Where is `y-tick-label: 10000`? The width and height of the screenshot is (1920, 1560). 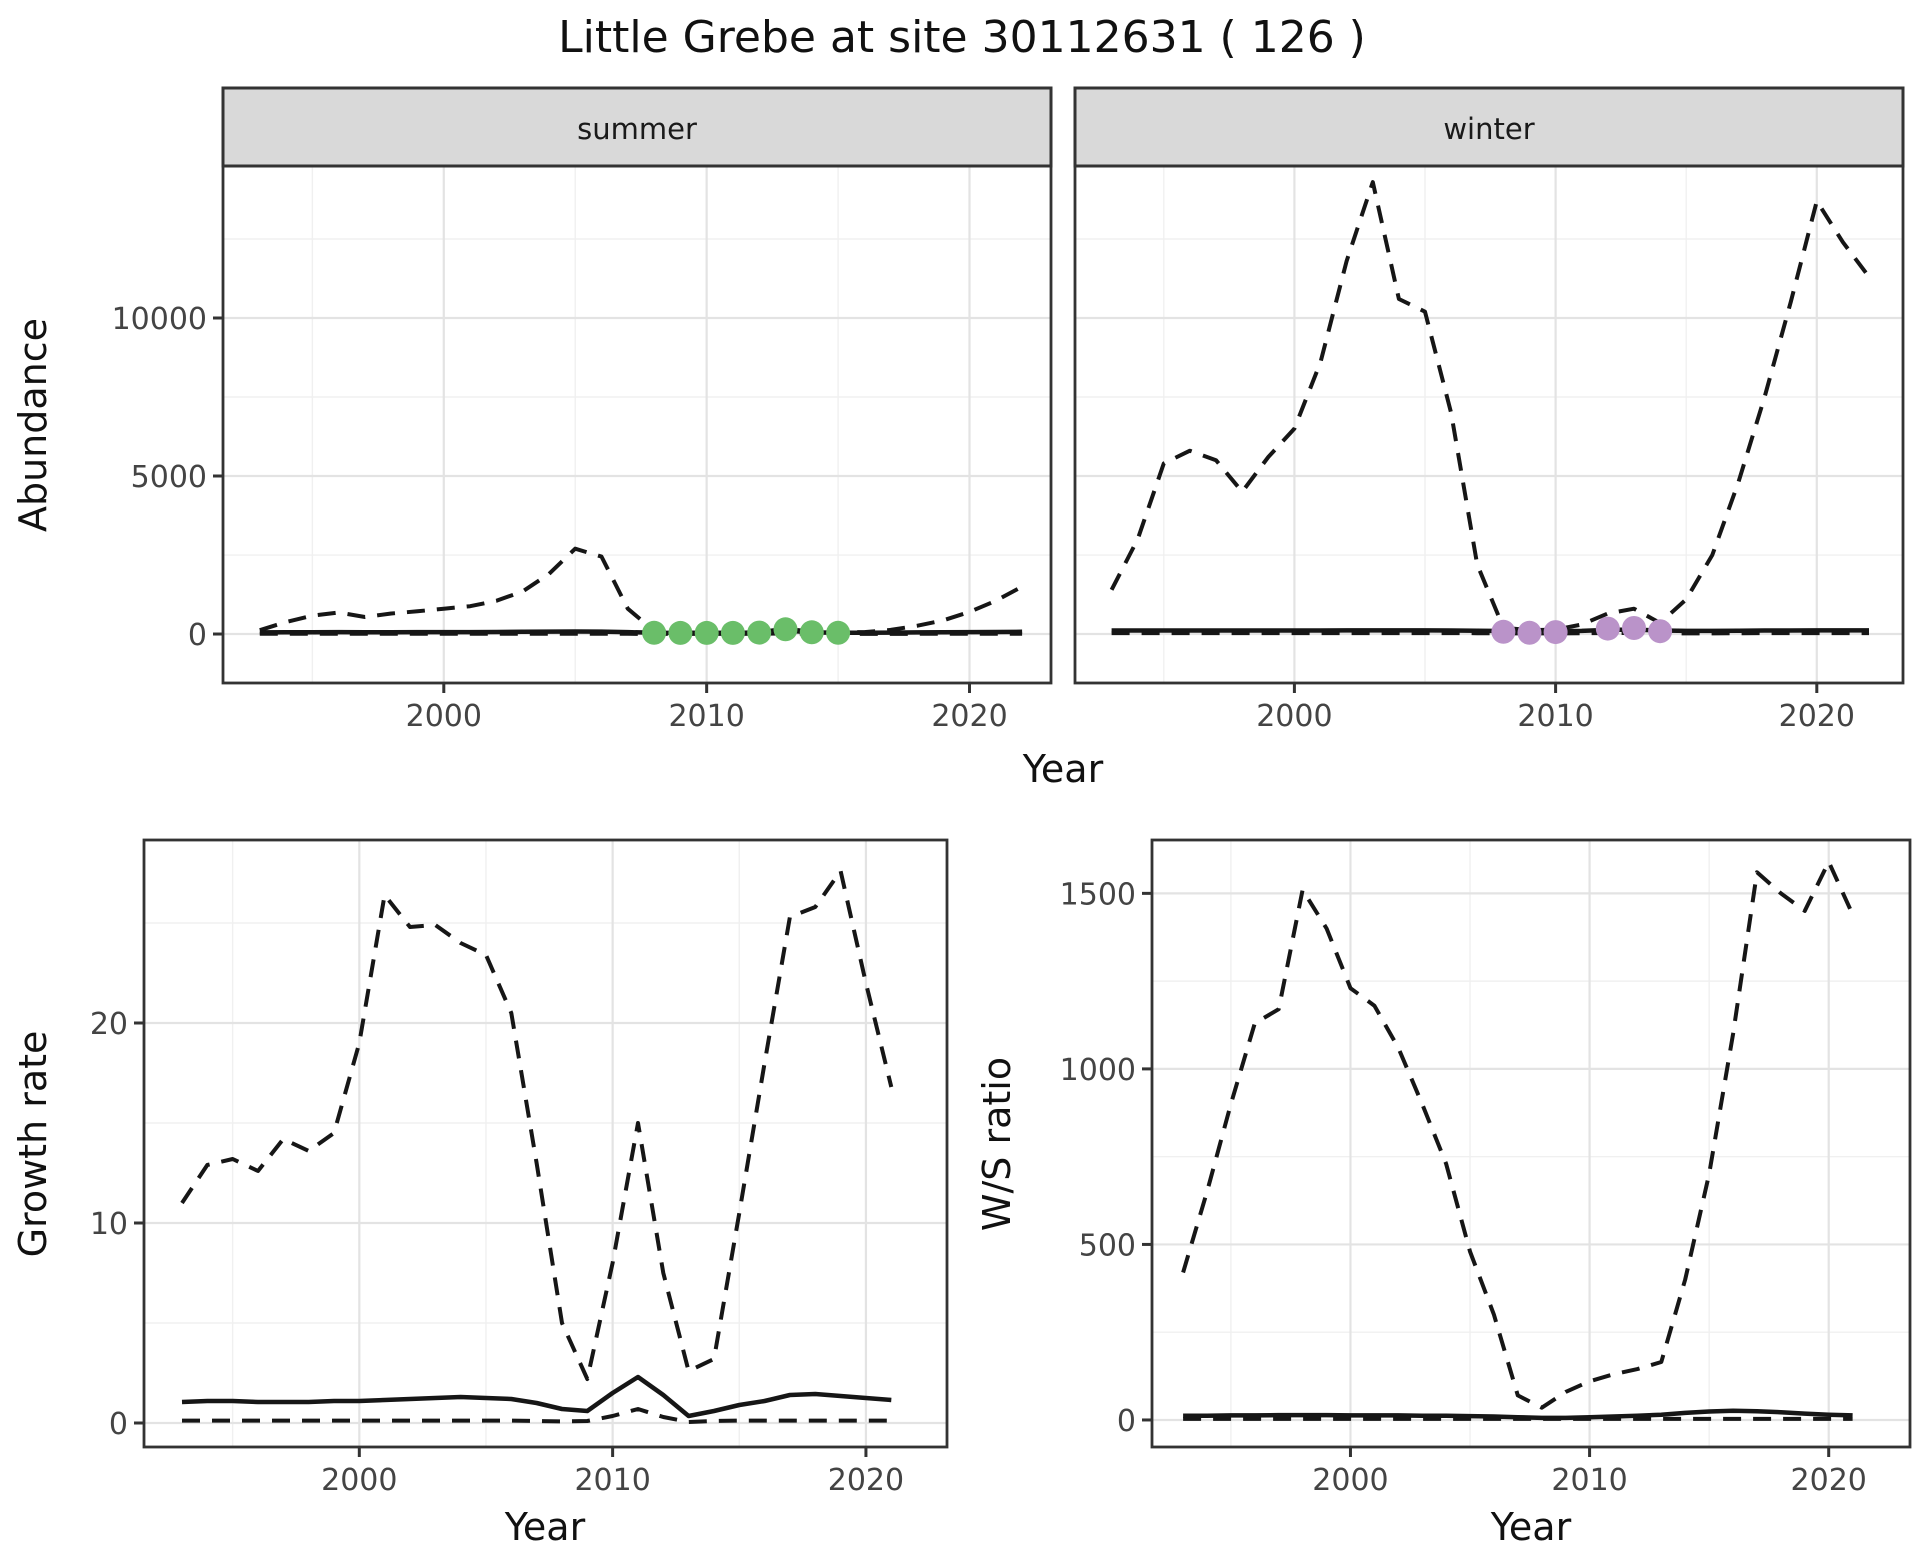 y-tick-label: 10000 is located at coordinates (159, 319).